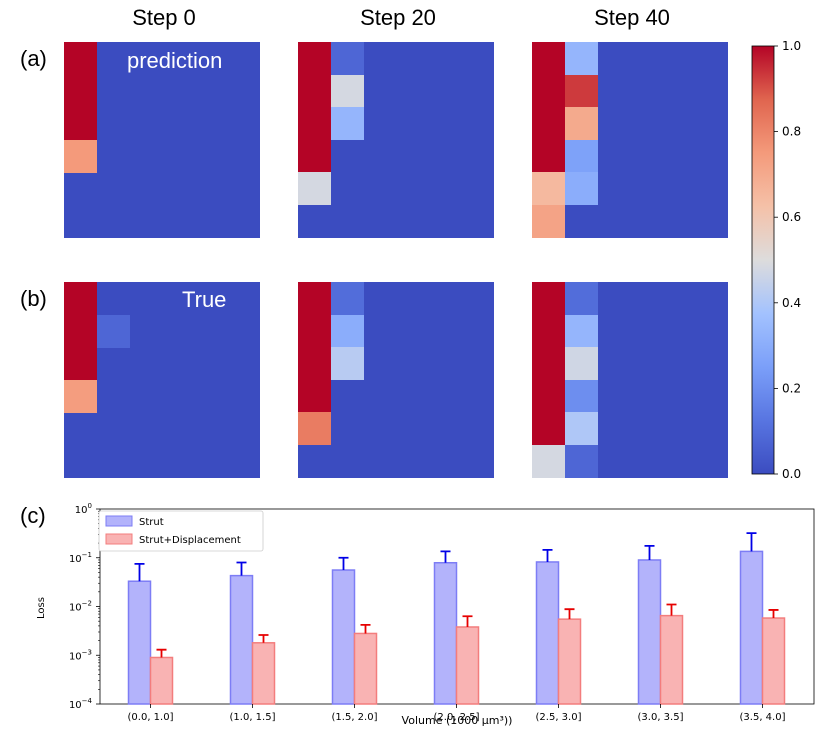  What do you see at coordinates (581, 364) in the screenshot?
I see `true-step2-cell-r2-c1` at bounding box center [581, 364].